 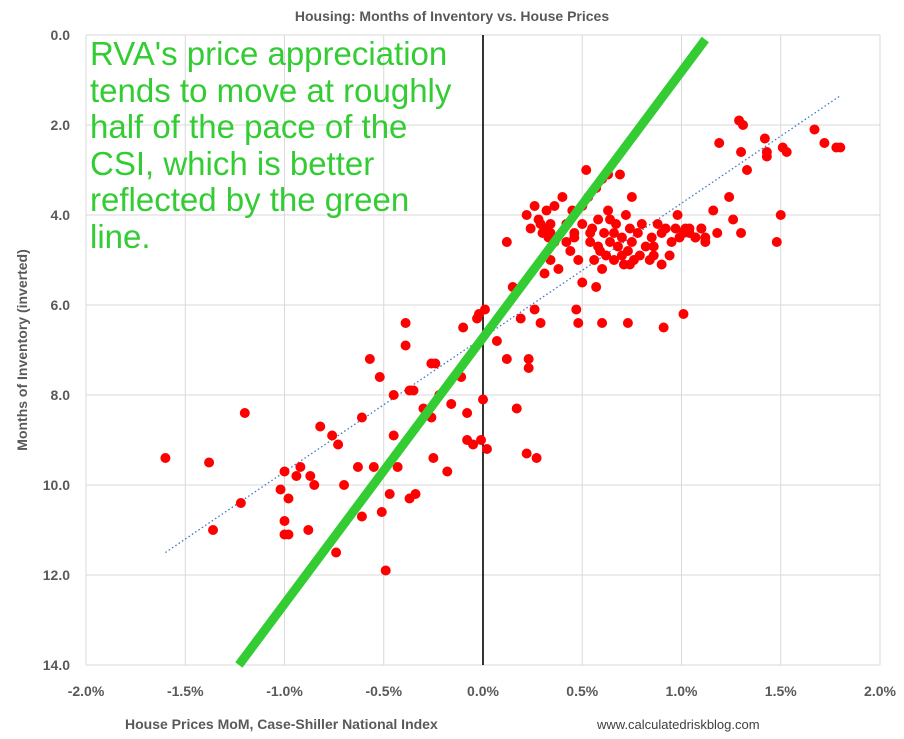 What do you see at coordinates (678, 724) in the screenshot?
I see `source-credit: www.calculatedriskblog.com` at bounding box center [678, 724].